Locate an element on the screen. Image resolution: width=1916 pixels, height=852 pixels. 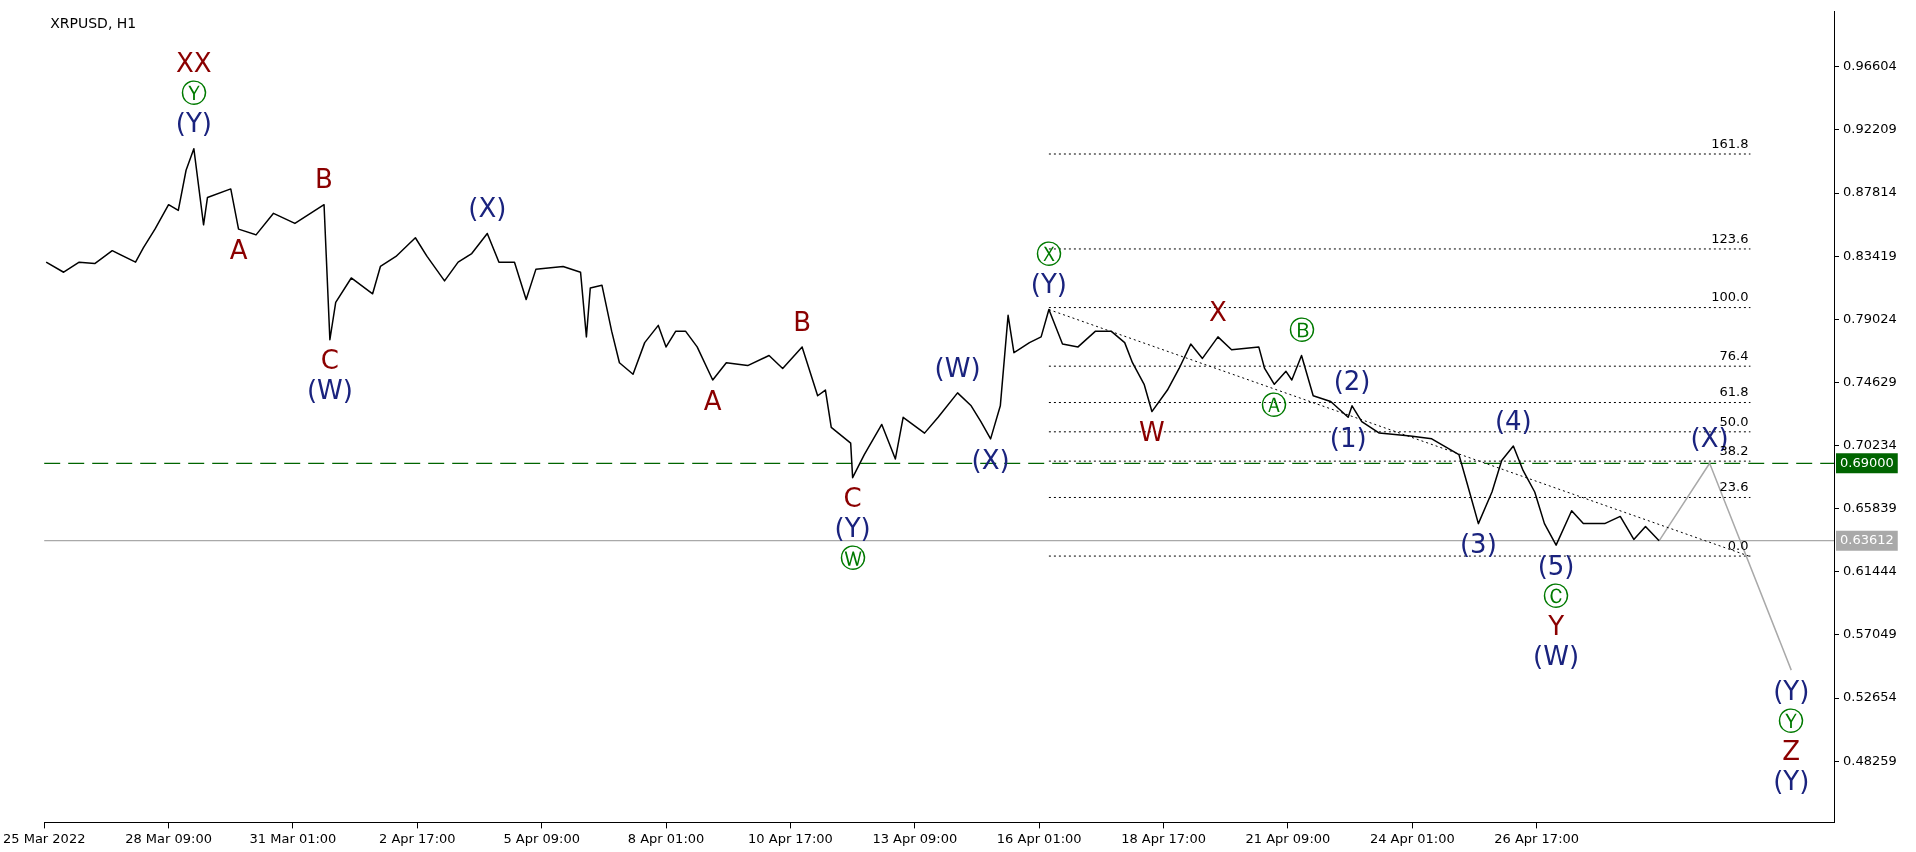
y-tick-label: 0.61444 is located at coordinates (1870, 571).